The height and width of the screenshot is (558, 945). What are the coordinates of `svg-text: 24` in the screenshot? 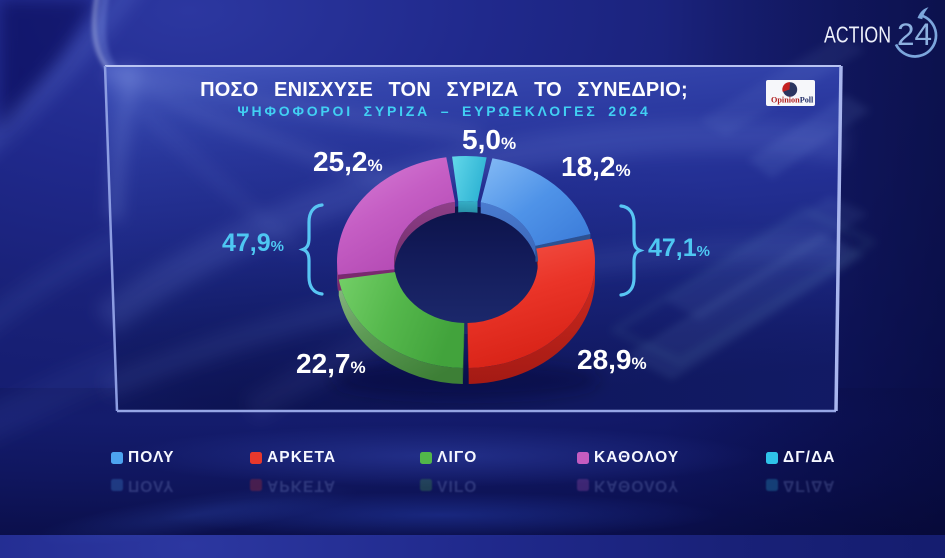 It's located at (914, 34).